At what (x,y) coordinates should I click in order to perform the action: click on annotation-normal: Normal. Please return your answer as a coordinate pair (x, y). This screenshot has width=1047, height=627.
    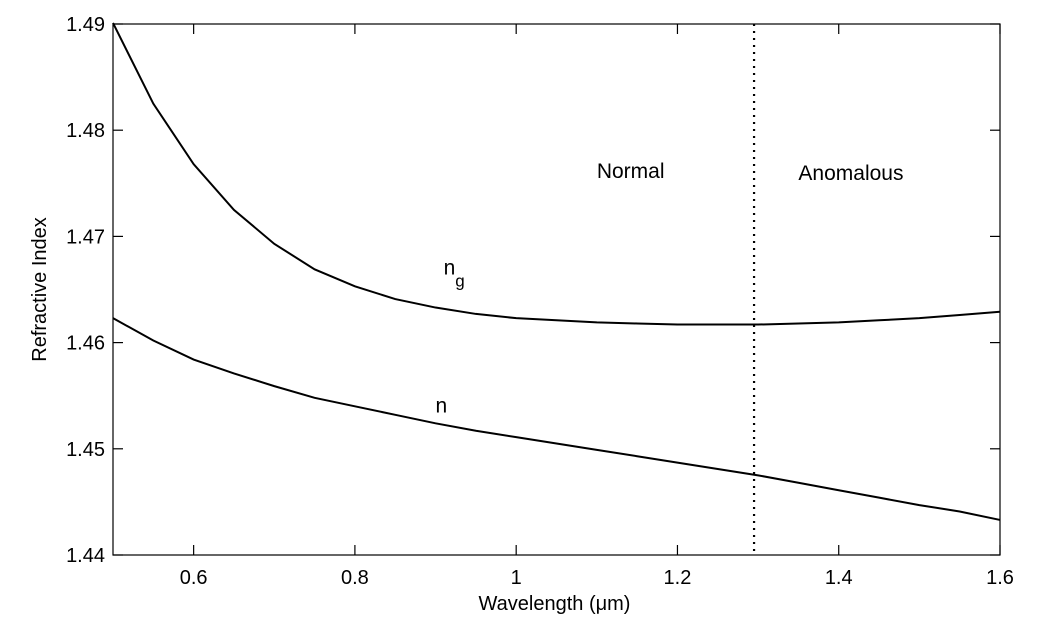
    Looking at the image, I should click on (631, 171).